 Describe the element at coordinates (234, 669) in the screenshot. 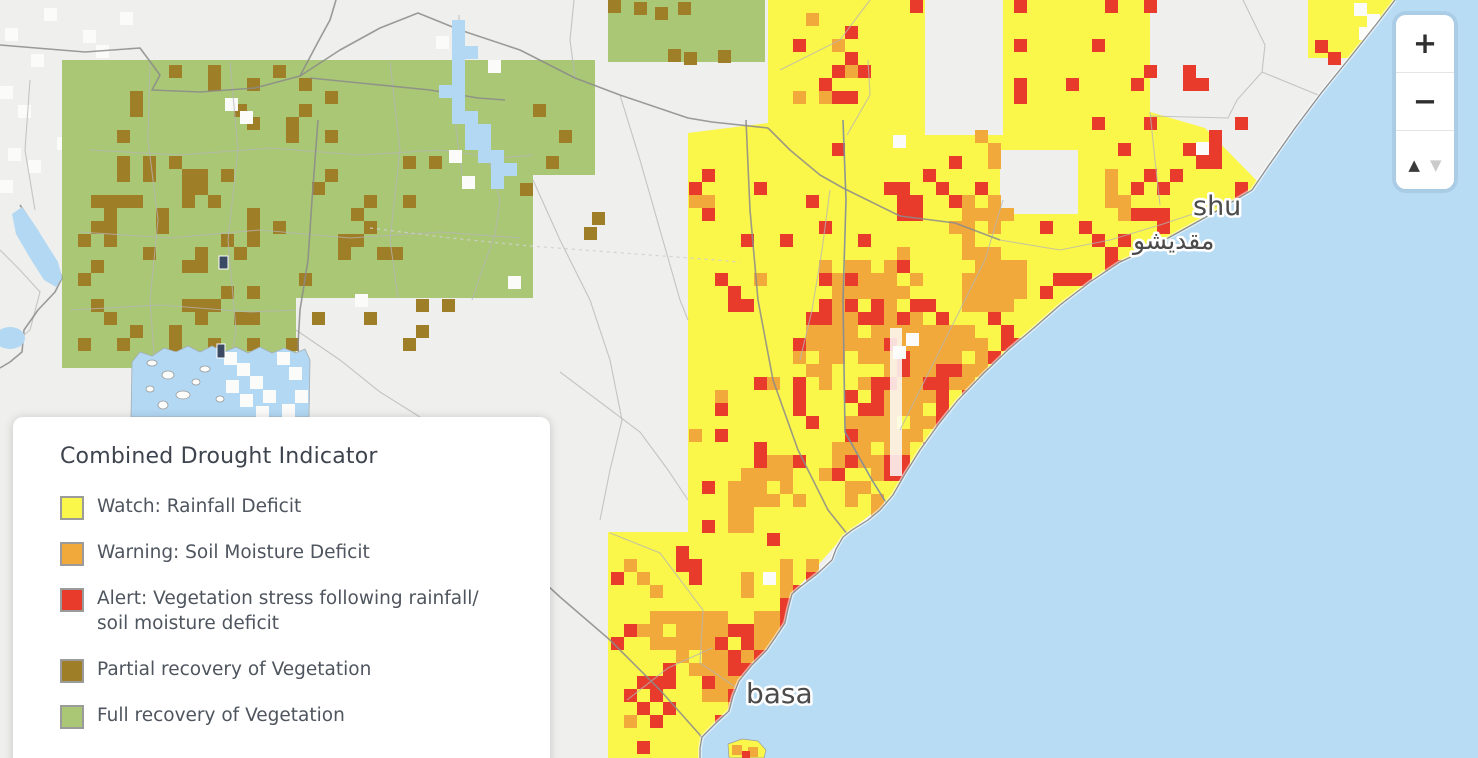

I see `legend-item-label: Partial recovery of Vegetation` at that location.